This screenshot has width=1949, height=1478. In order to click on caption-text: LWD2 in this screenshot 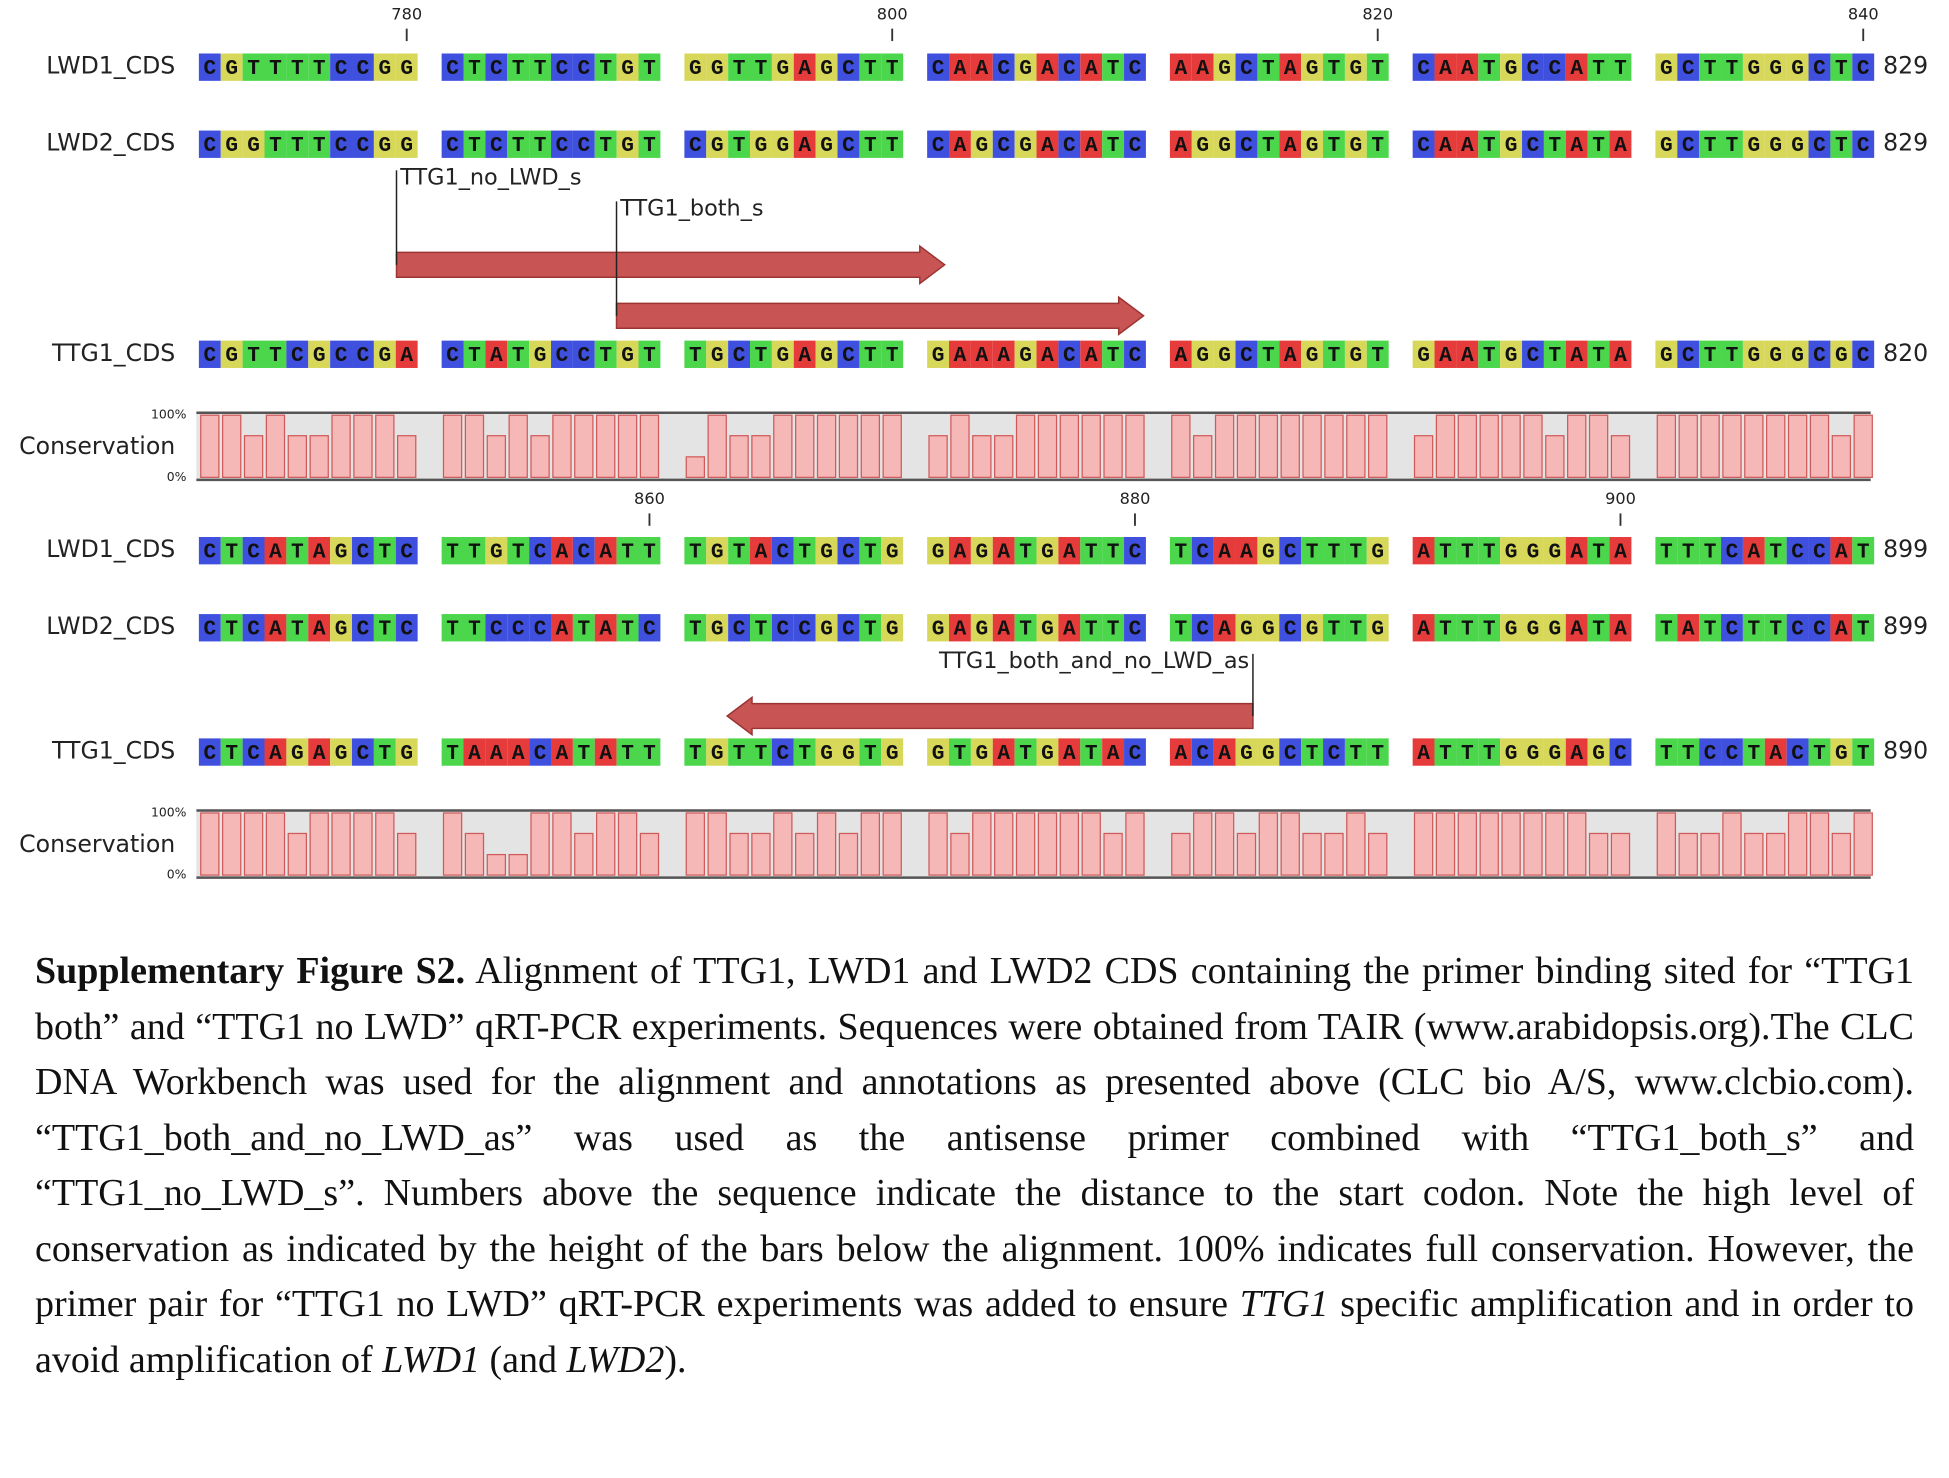, I will do `click(615, 1359)`.